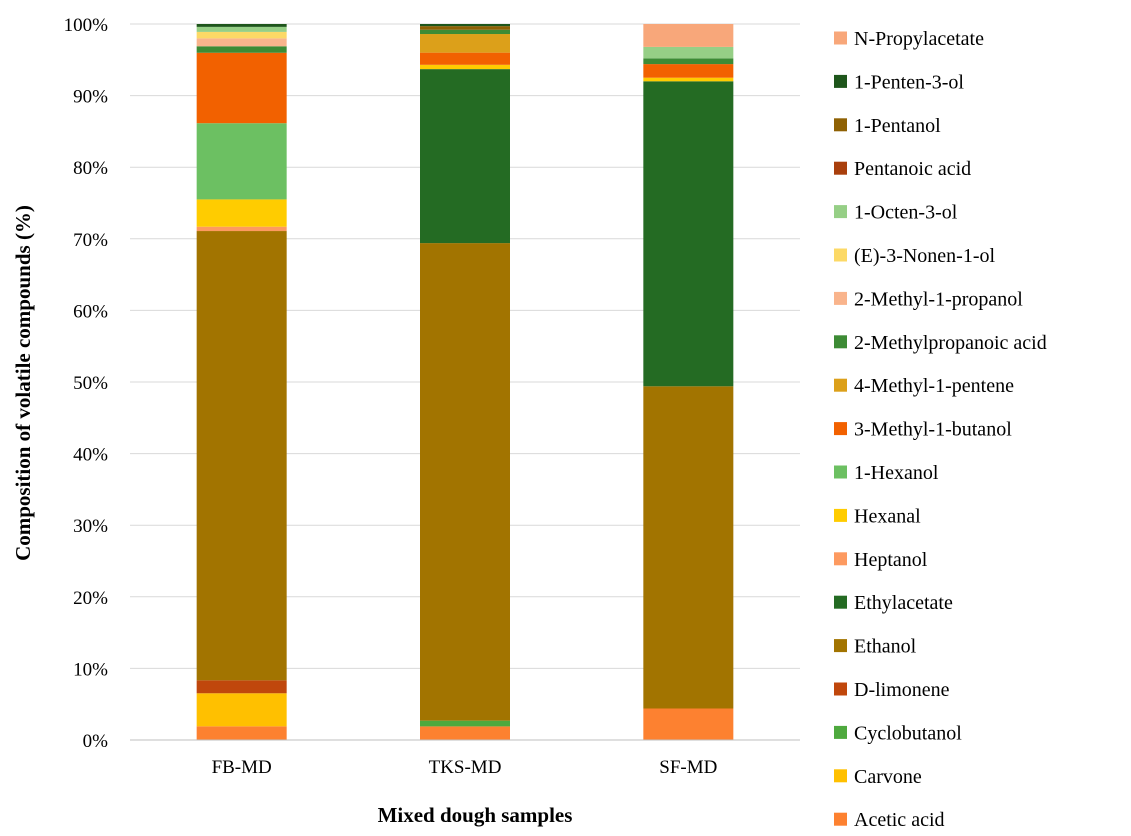 The height and width of the screenshot is (836, 1131). What do you see at coordinates (90, 383) in the screenshot?
I see `y-tick-label: 50%` at bounding box center [90, 383].